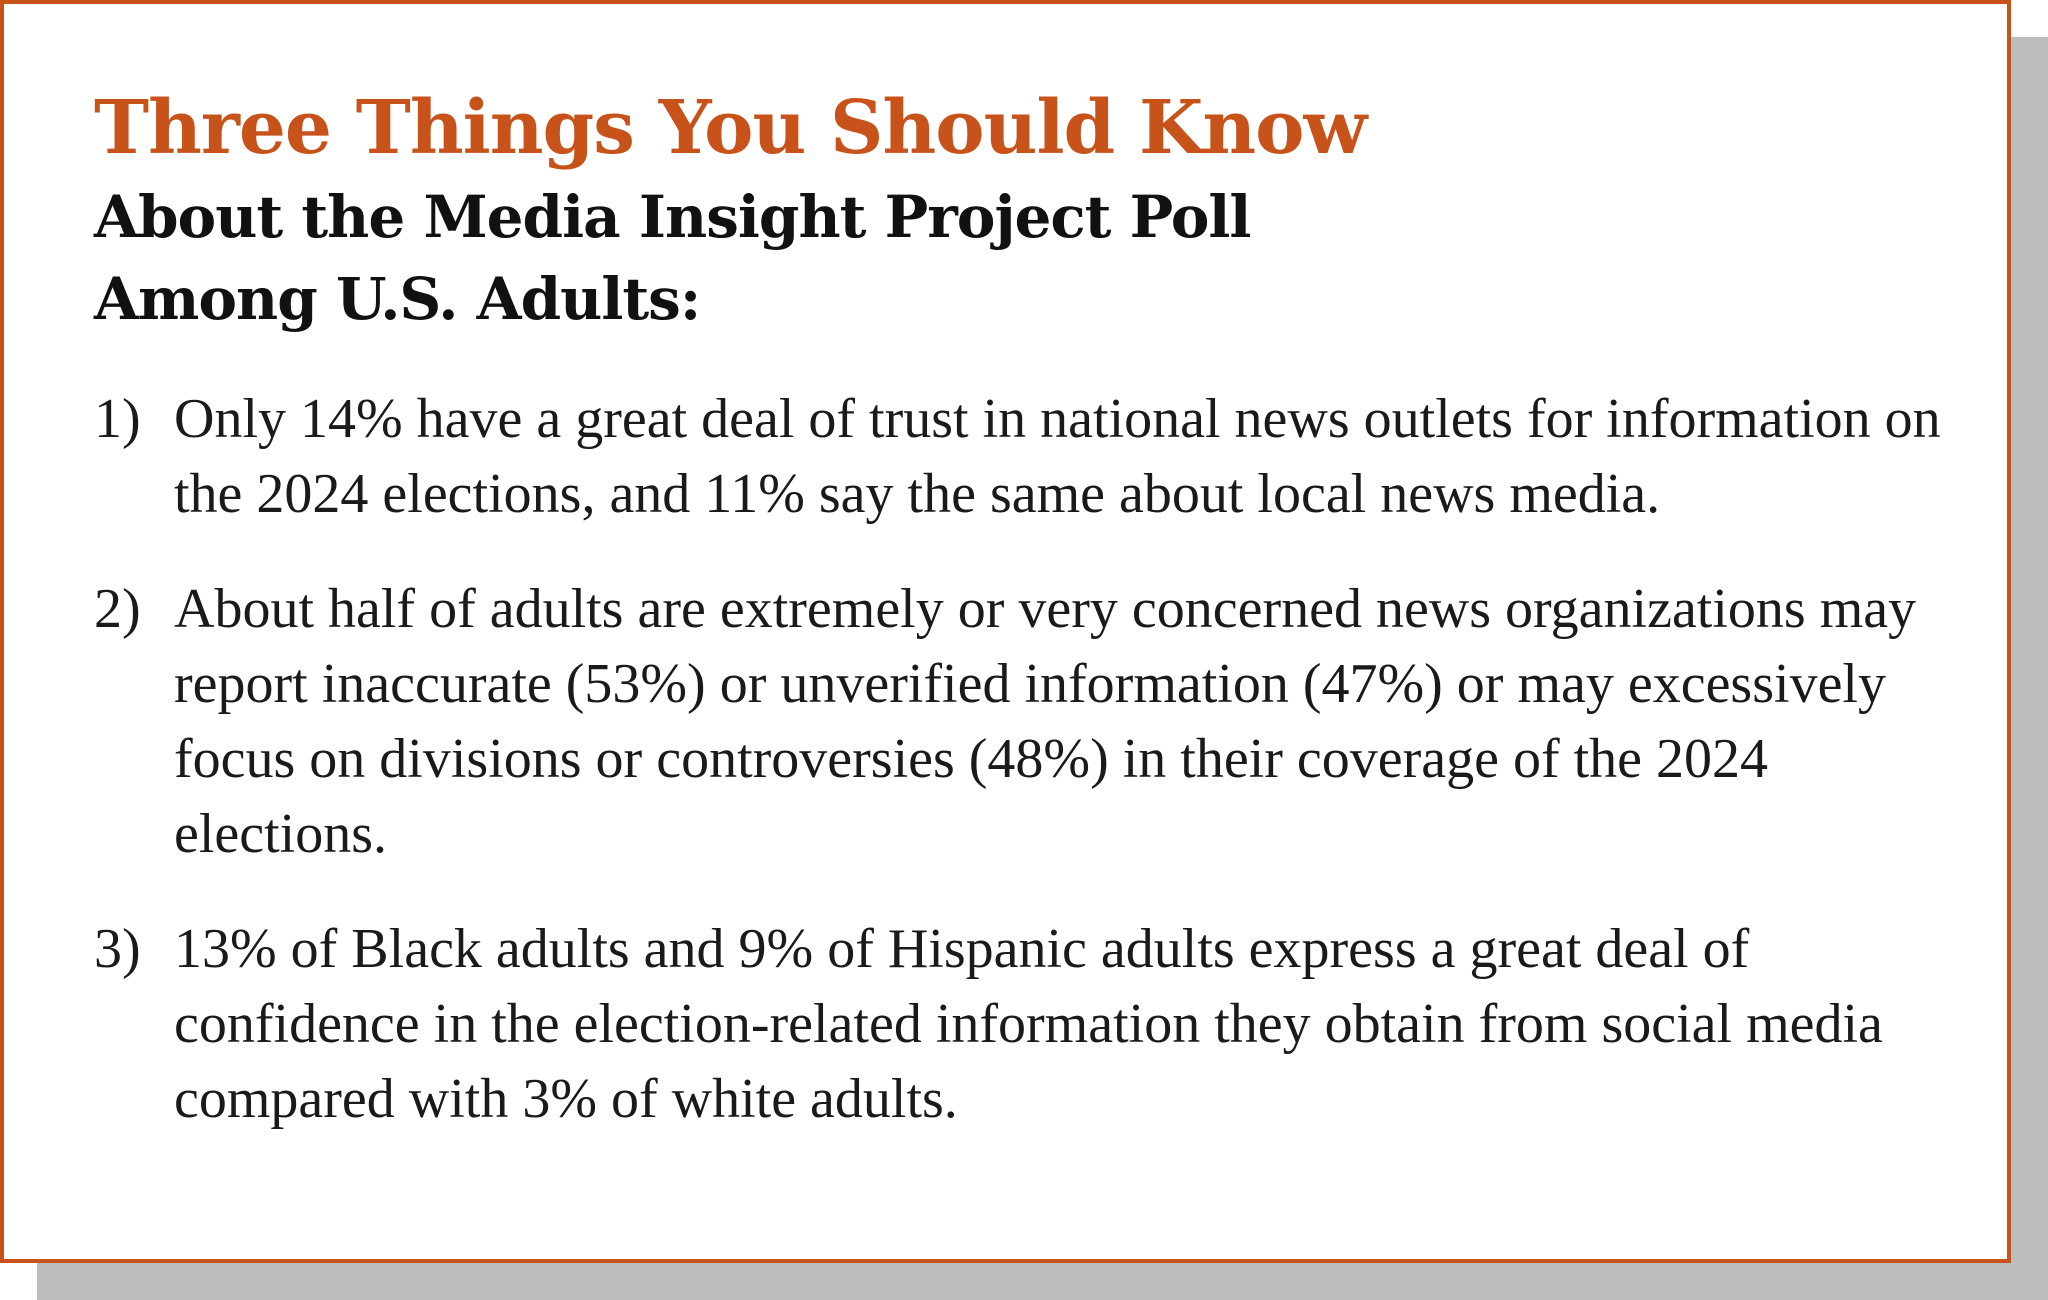 This screenshot has height=1300, width=2048. Describe the element at coordinates (117, 949) in the screenshot. I see `fact-number: 3)` at that location.